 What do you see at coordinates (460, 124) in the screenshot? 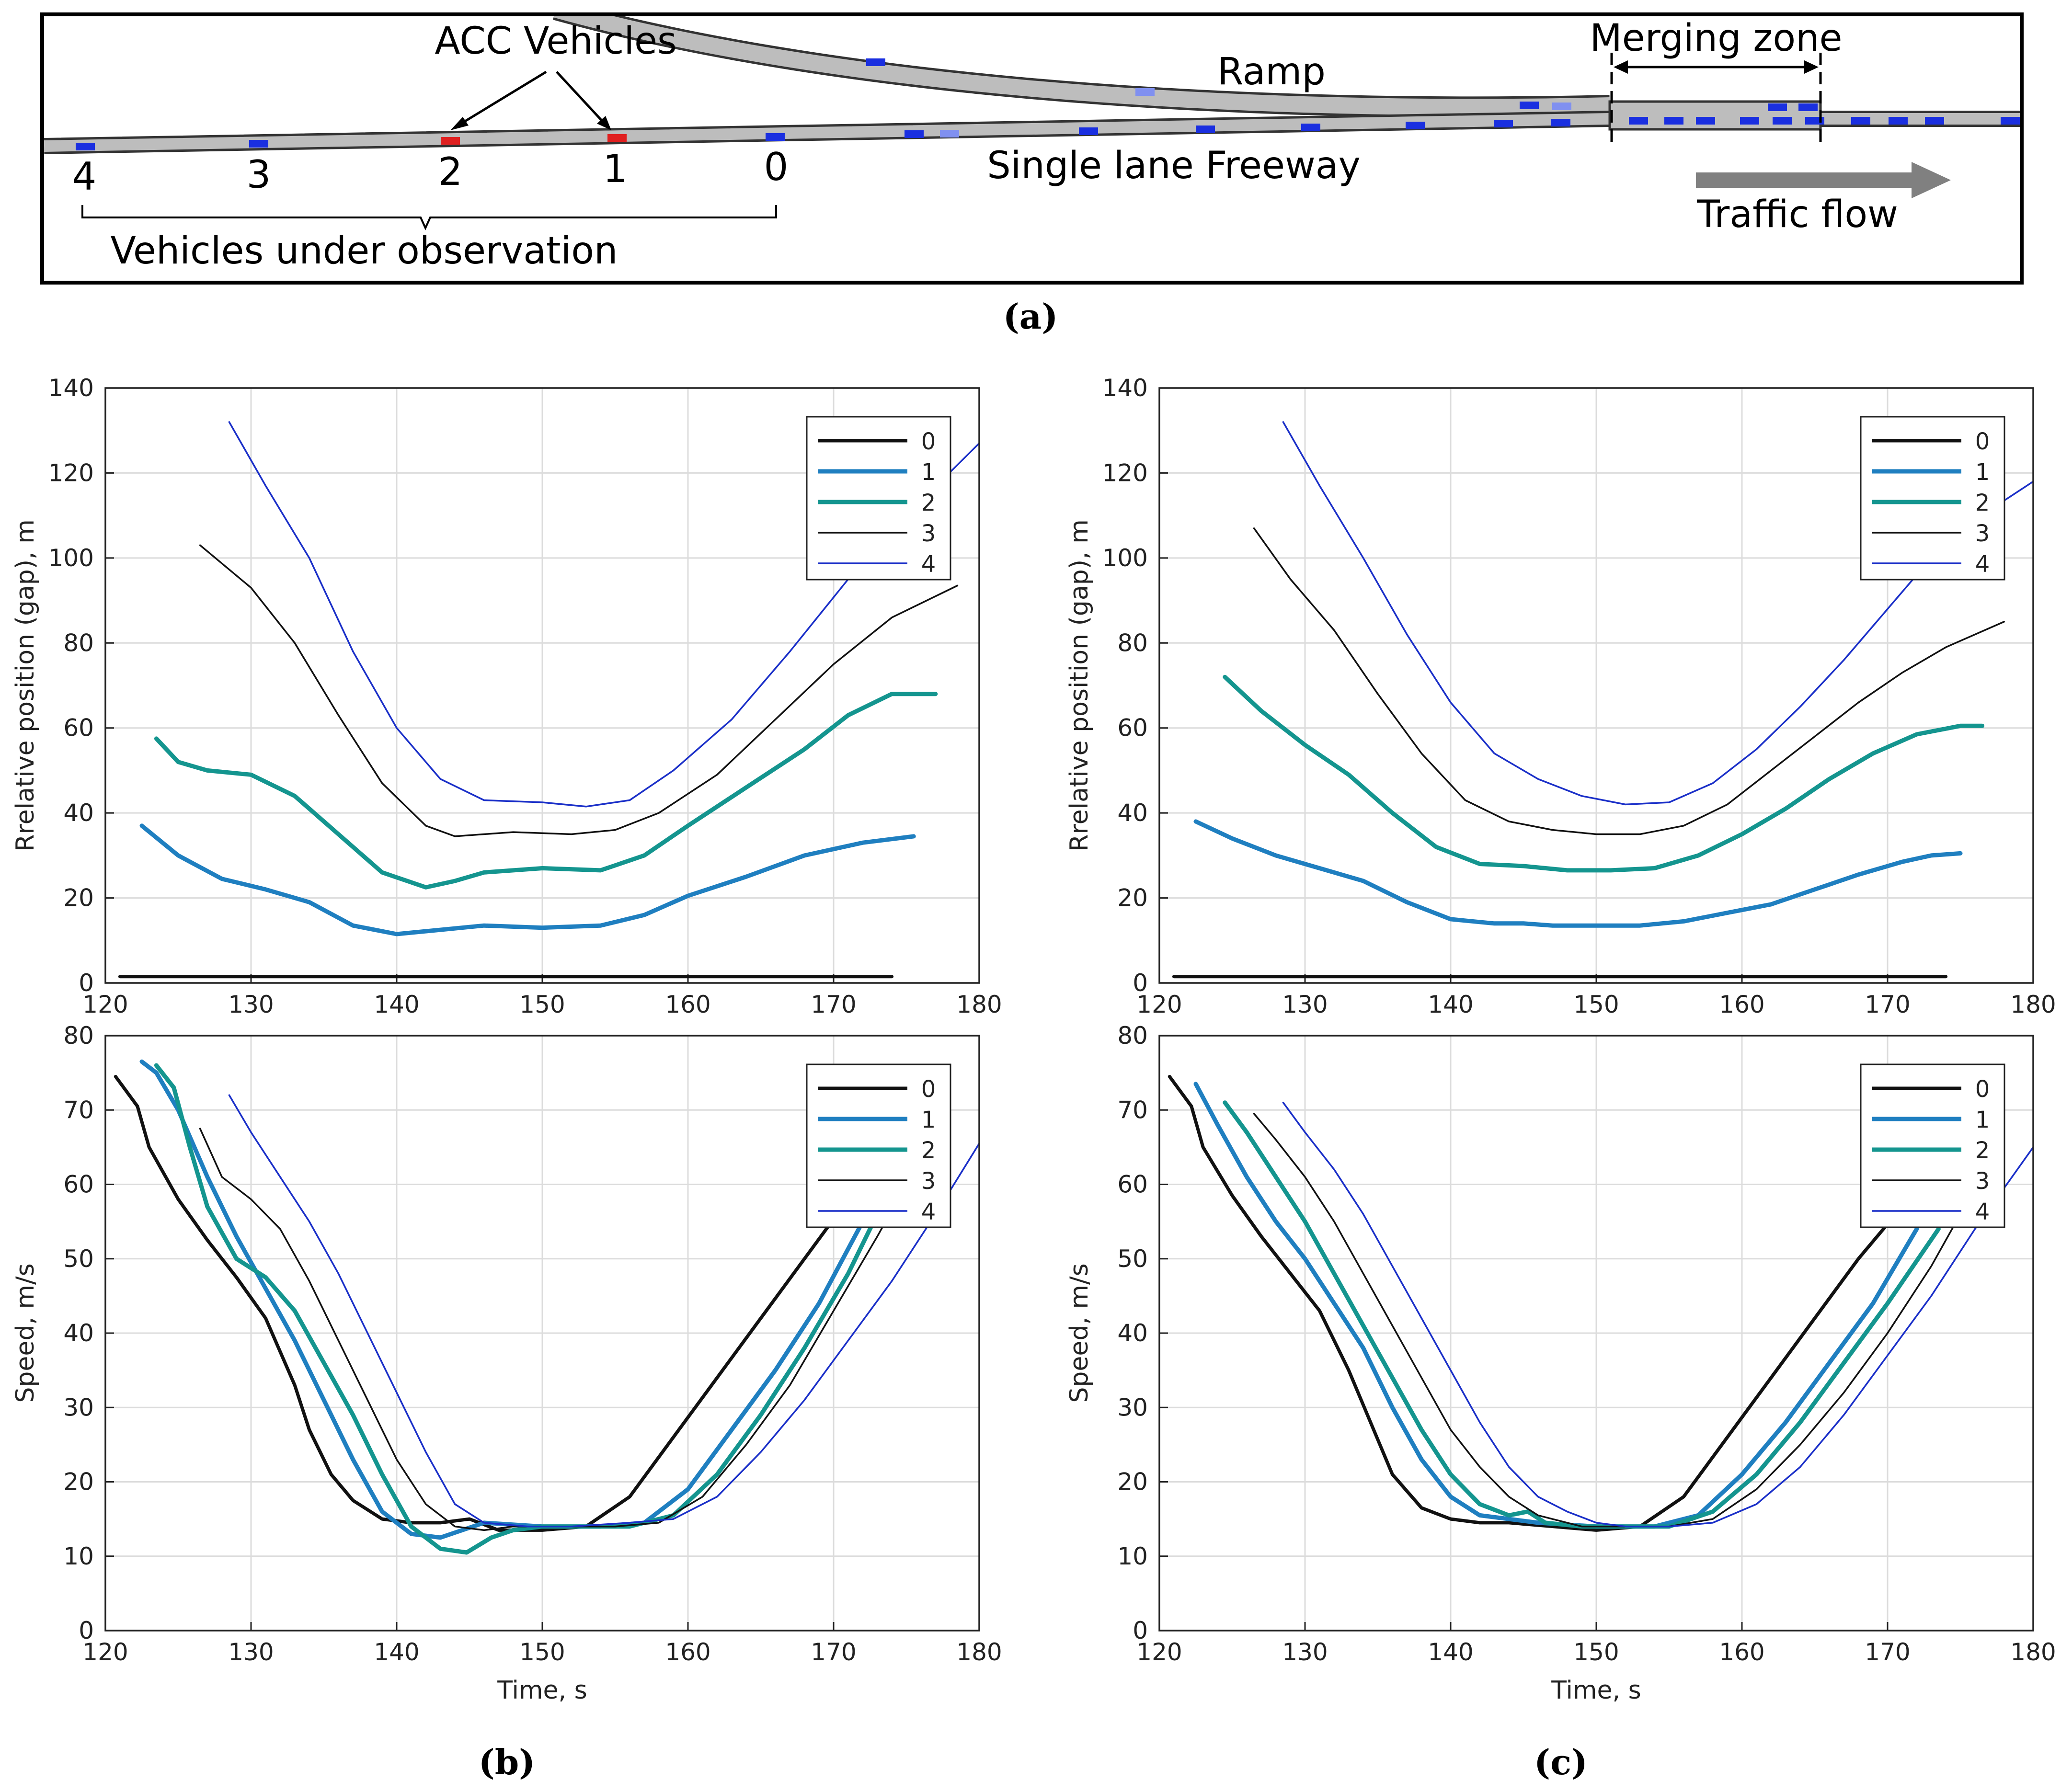
I see `arrowhead` at bounding box center [460, 124].